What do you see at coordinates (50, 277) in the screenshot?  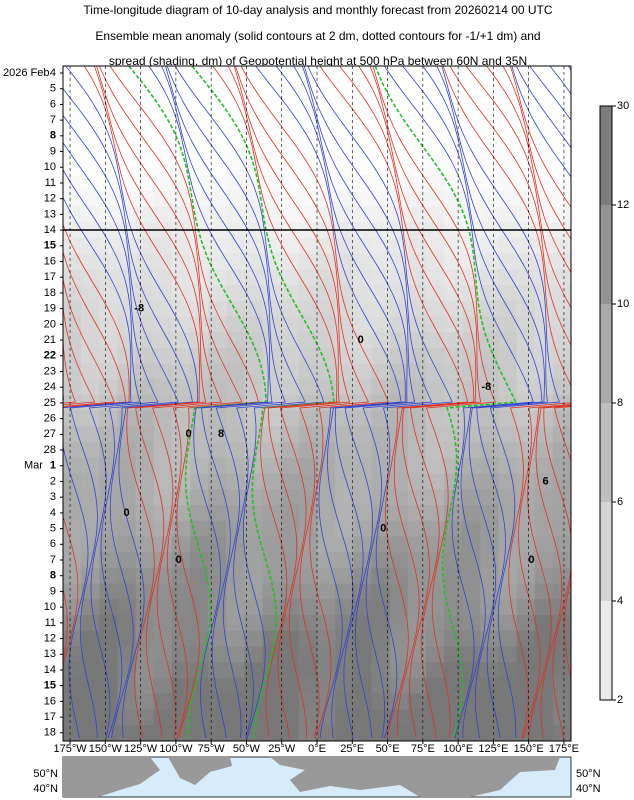 I see `y-tick-label: 17` at bounding box center [50, 277].